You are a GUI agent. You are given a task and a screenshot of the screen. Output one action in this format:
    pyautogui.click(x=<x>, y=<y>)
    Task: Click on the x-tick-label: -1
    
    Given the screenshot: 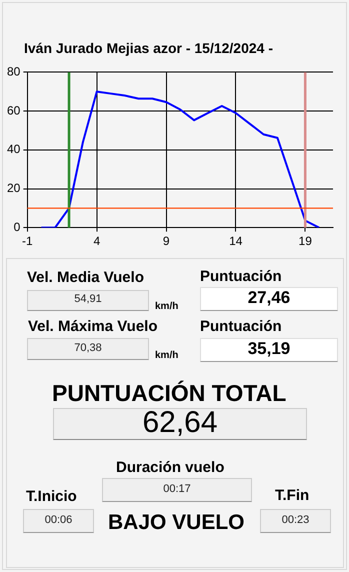 What is the action you would take?
    pyautogui.click(x=28, y=241)
    